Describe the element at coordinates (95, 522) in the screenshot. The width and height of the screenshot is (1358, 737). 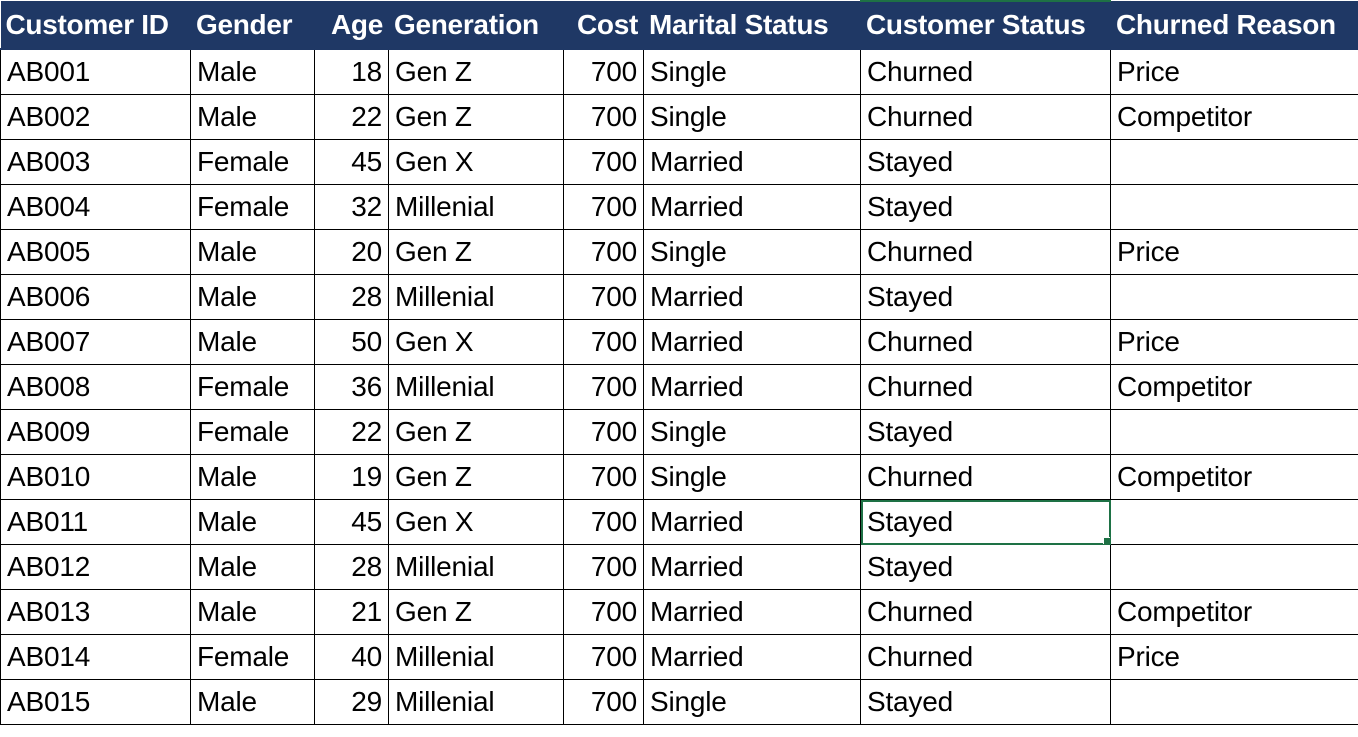
I see `cell-customer-id: AB011` at that location.